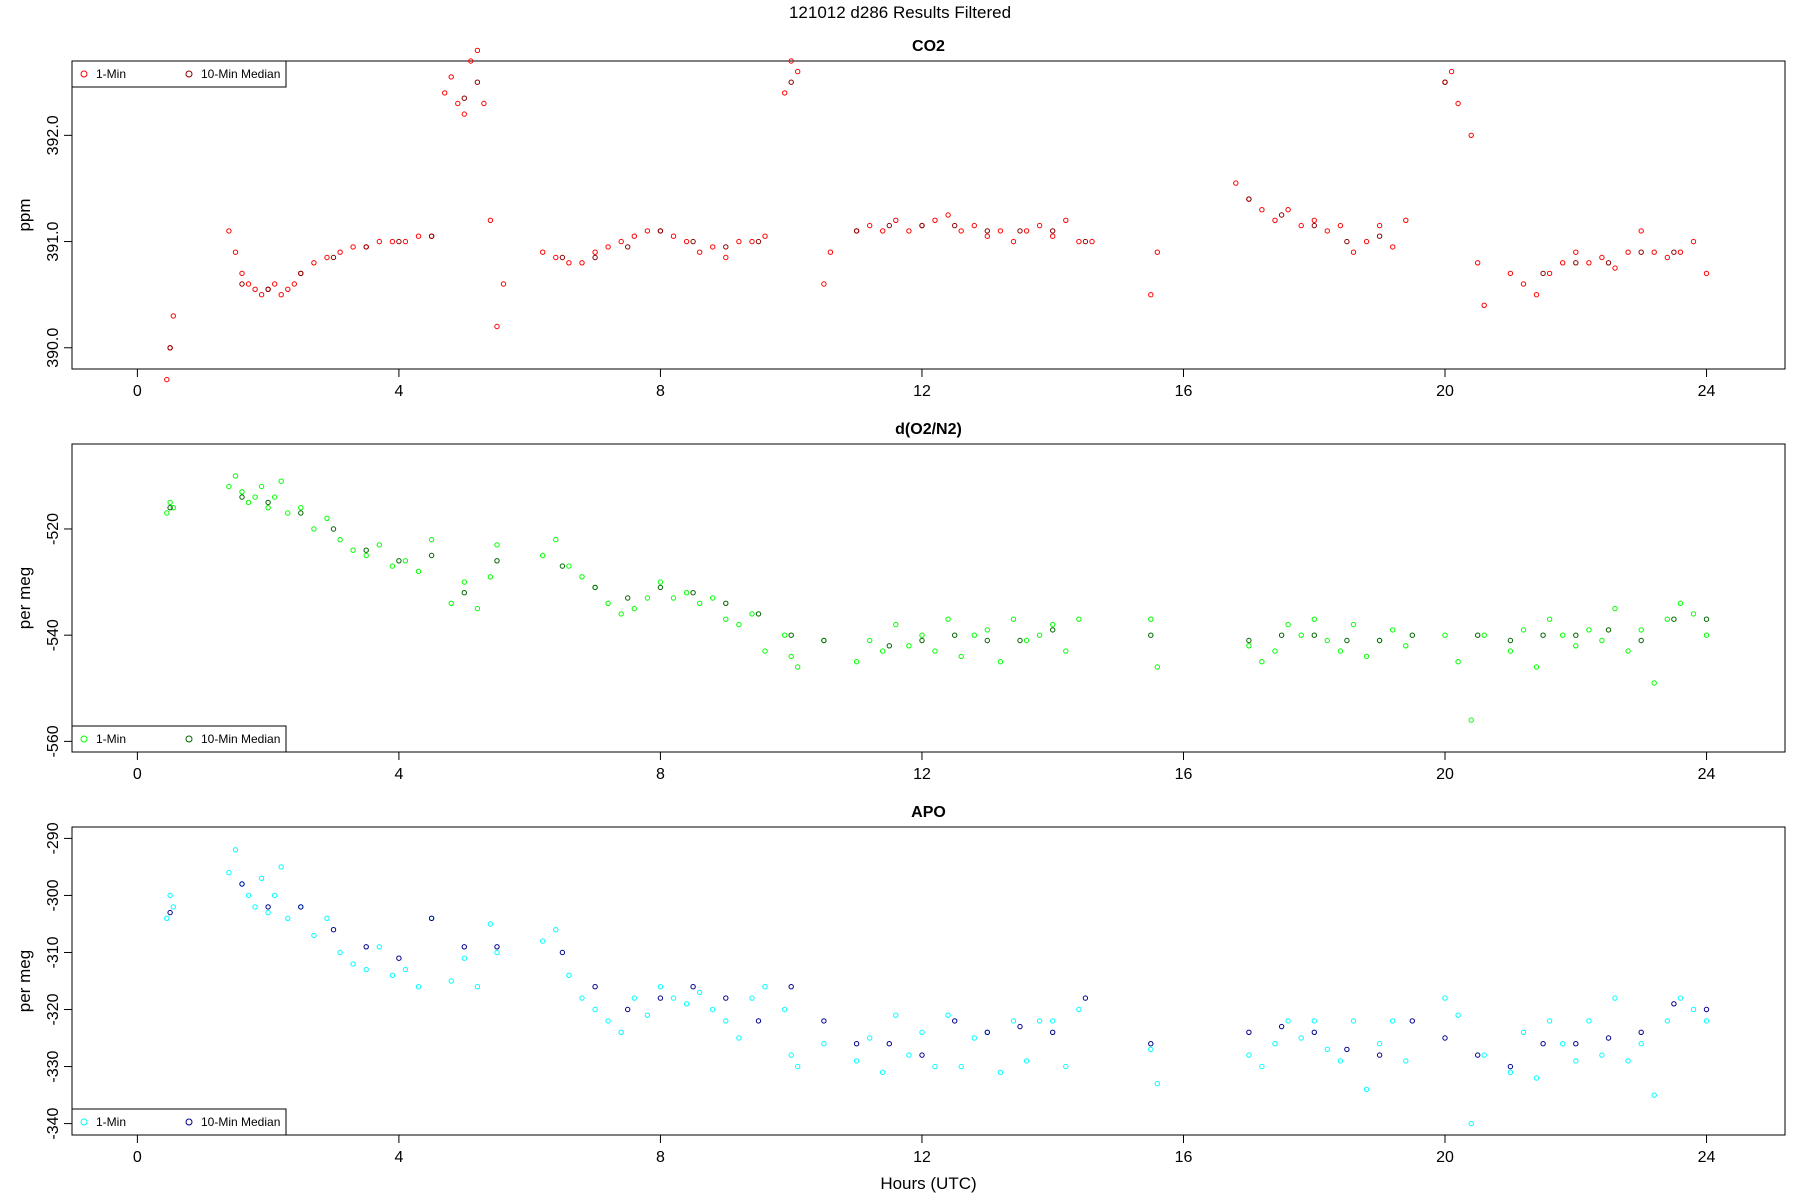  What do you see at coordinates (53, 241) in the screenshot?
I see `y-tick-label: 391.0` at bounding box center [53, 241].